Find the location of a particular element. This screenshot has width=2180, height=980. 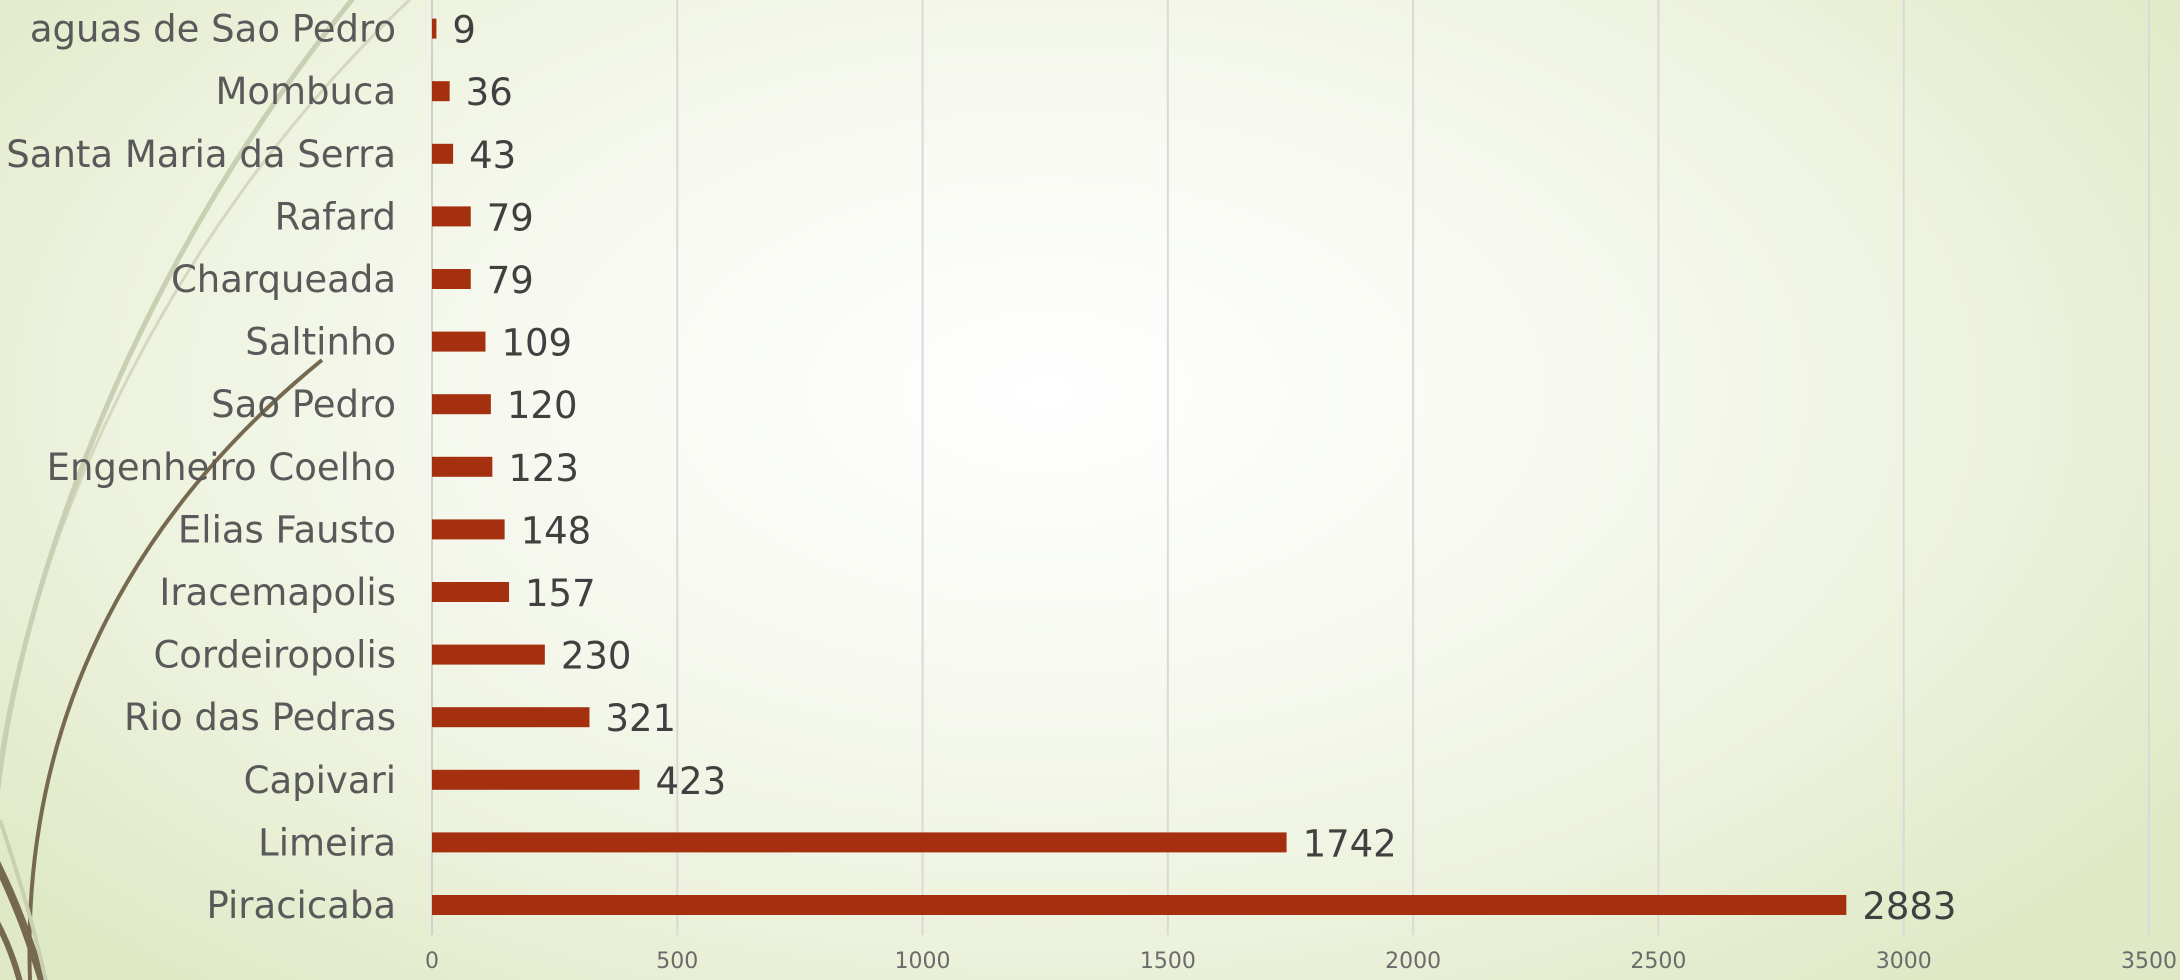

category-label: Elias Fausto is located at coordinates (287, 529).